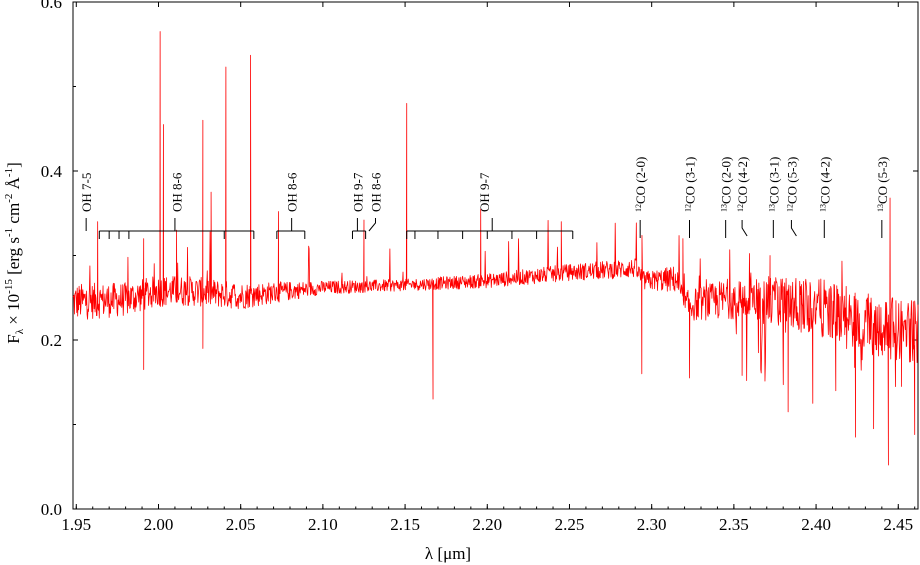  Describe the element at coordinates (52, 171) in the screenshot. I see `y-tick-label: 0.4` at that location.